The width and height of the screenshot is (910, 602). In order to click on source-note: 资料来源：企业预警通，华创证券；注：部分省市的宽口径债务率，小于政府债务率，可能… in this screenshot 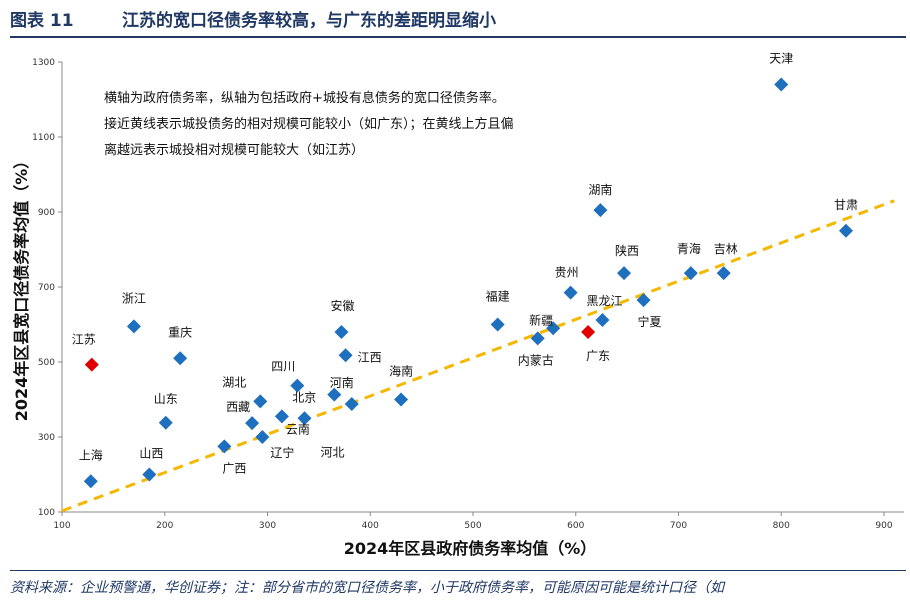, I will do `click(367, 588)`.